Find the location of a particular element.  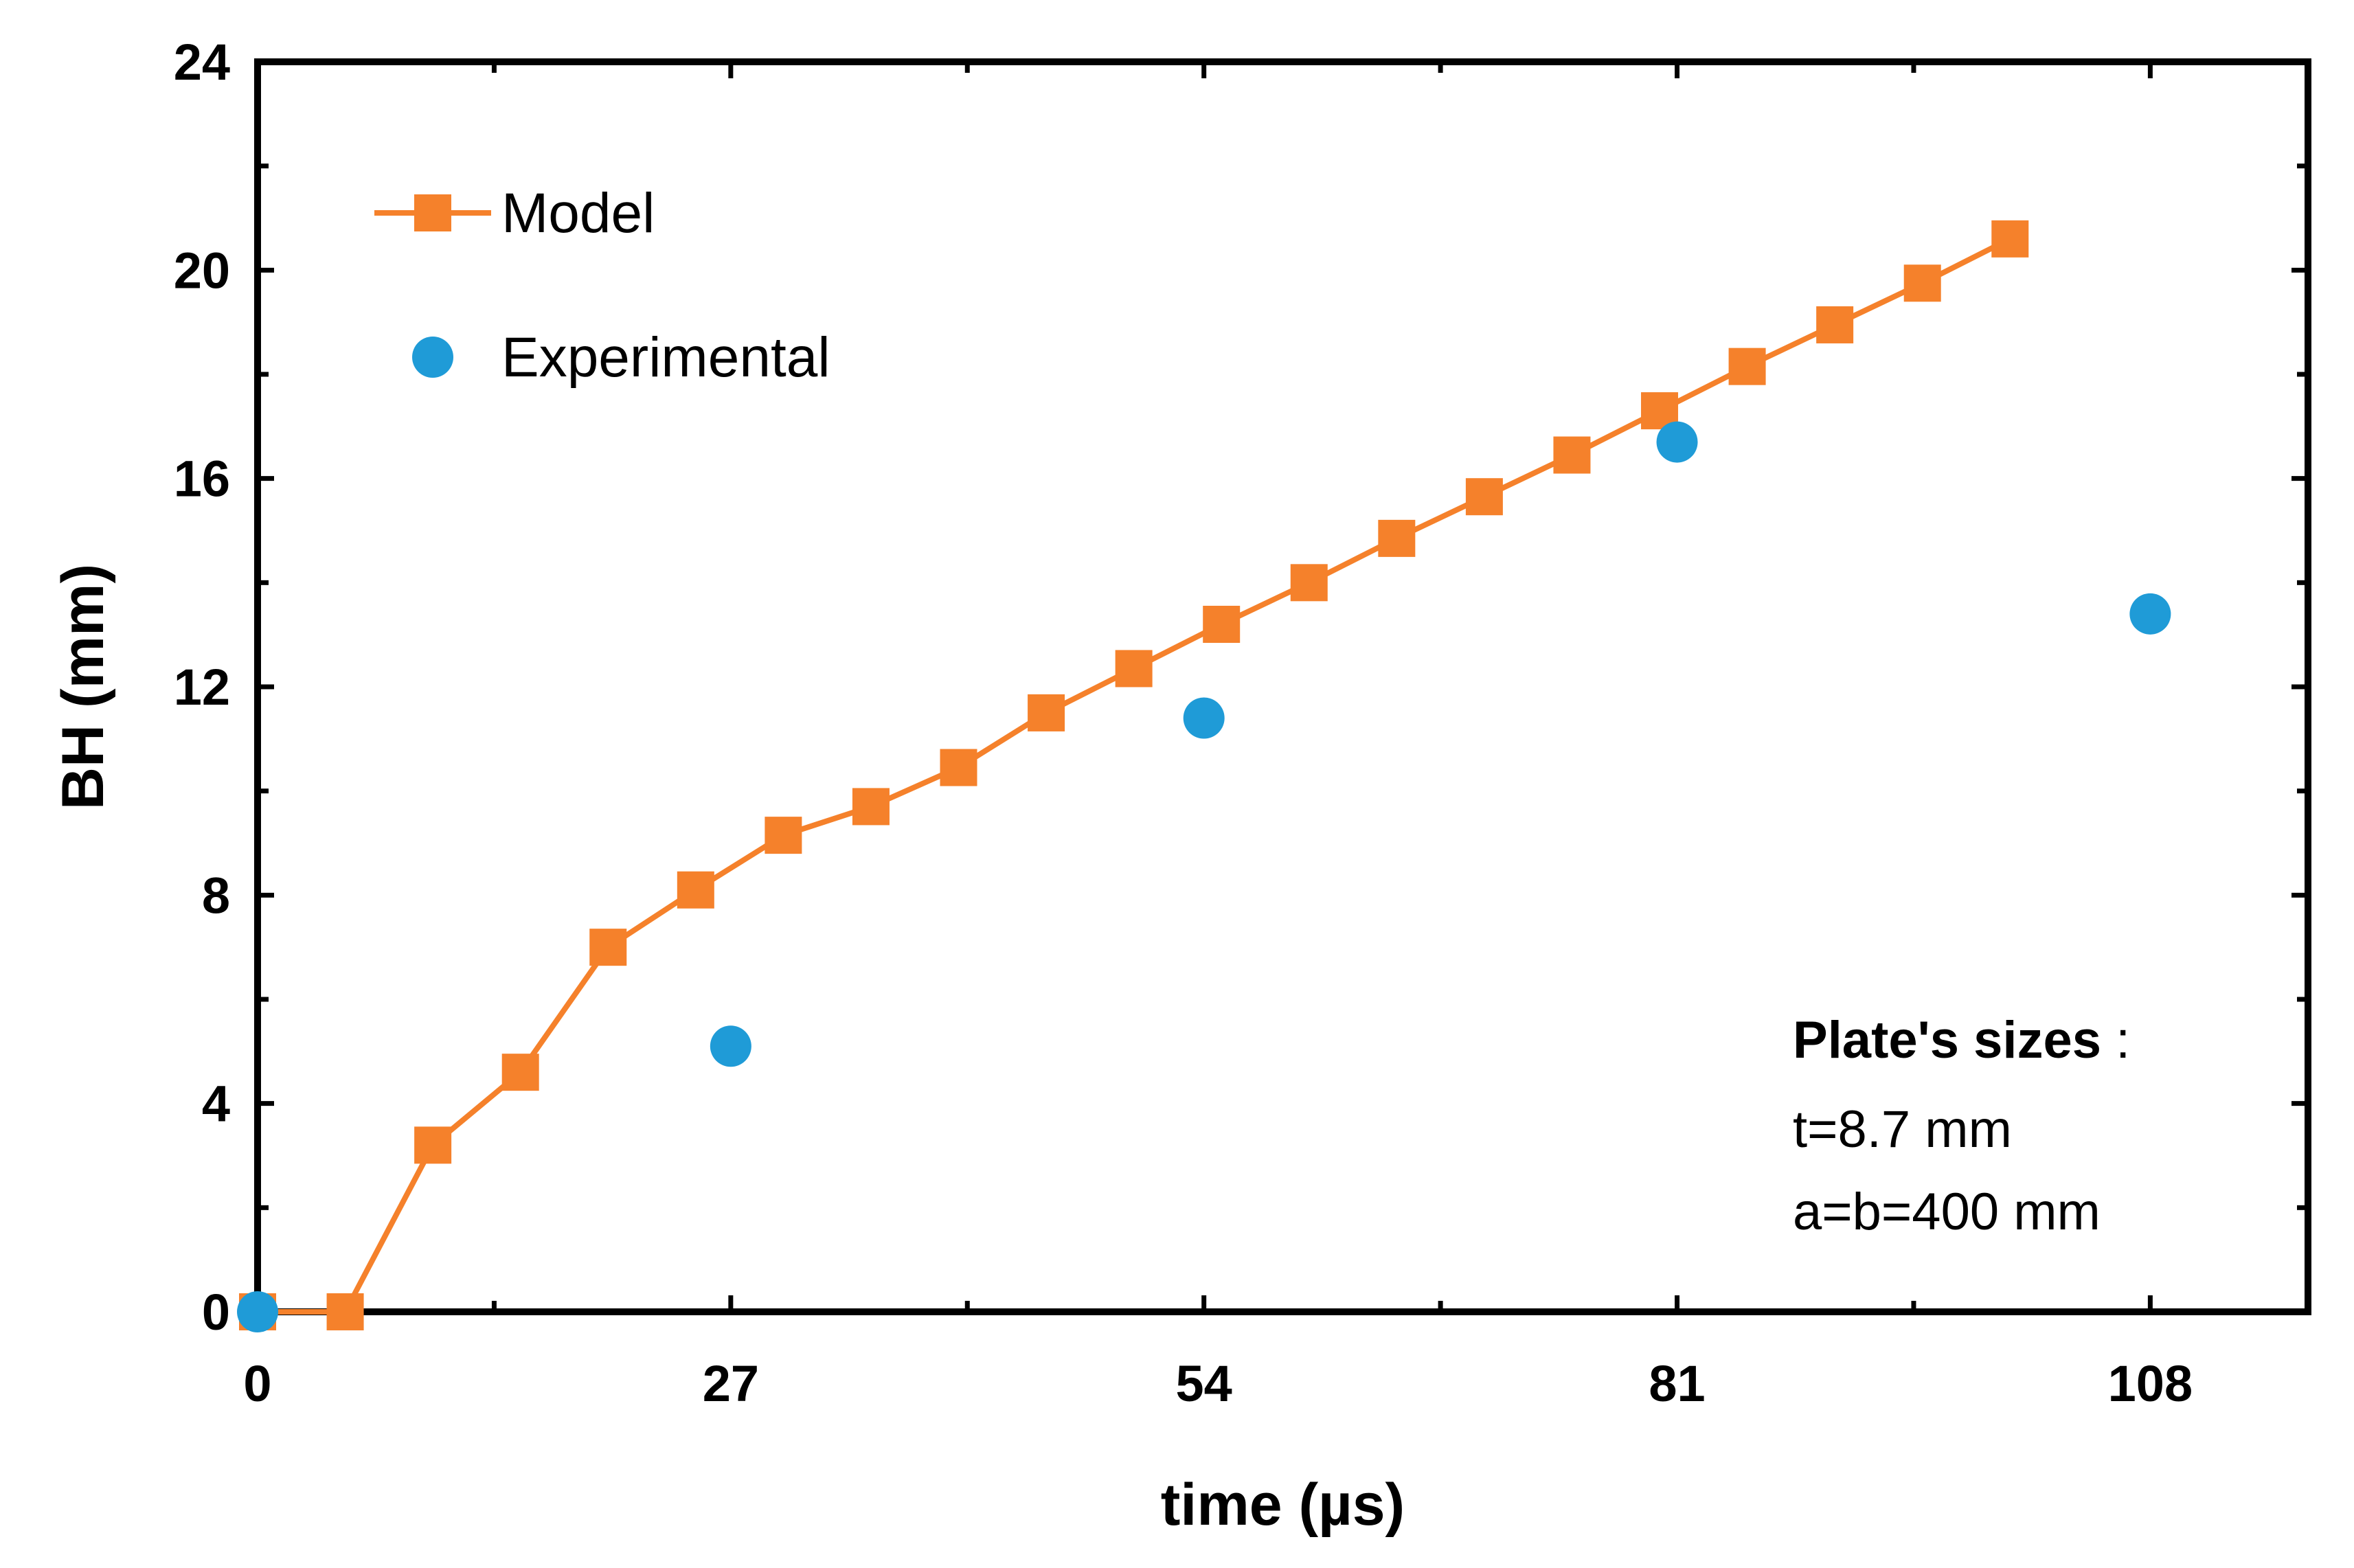

x-tick-label: 108 is located at coordinates (2150, 1383).